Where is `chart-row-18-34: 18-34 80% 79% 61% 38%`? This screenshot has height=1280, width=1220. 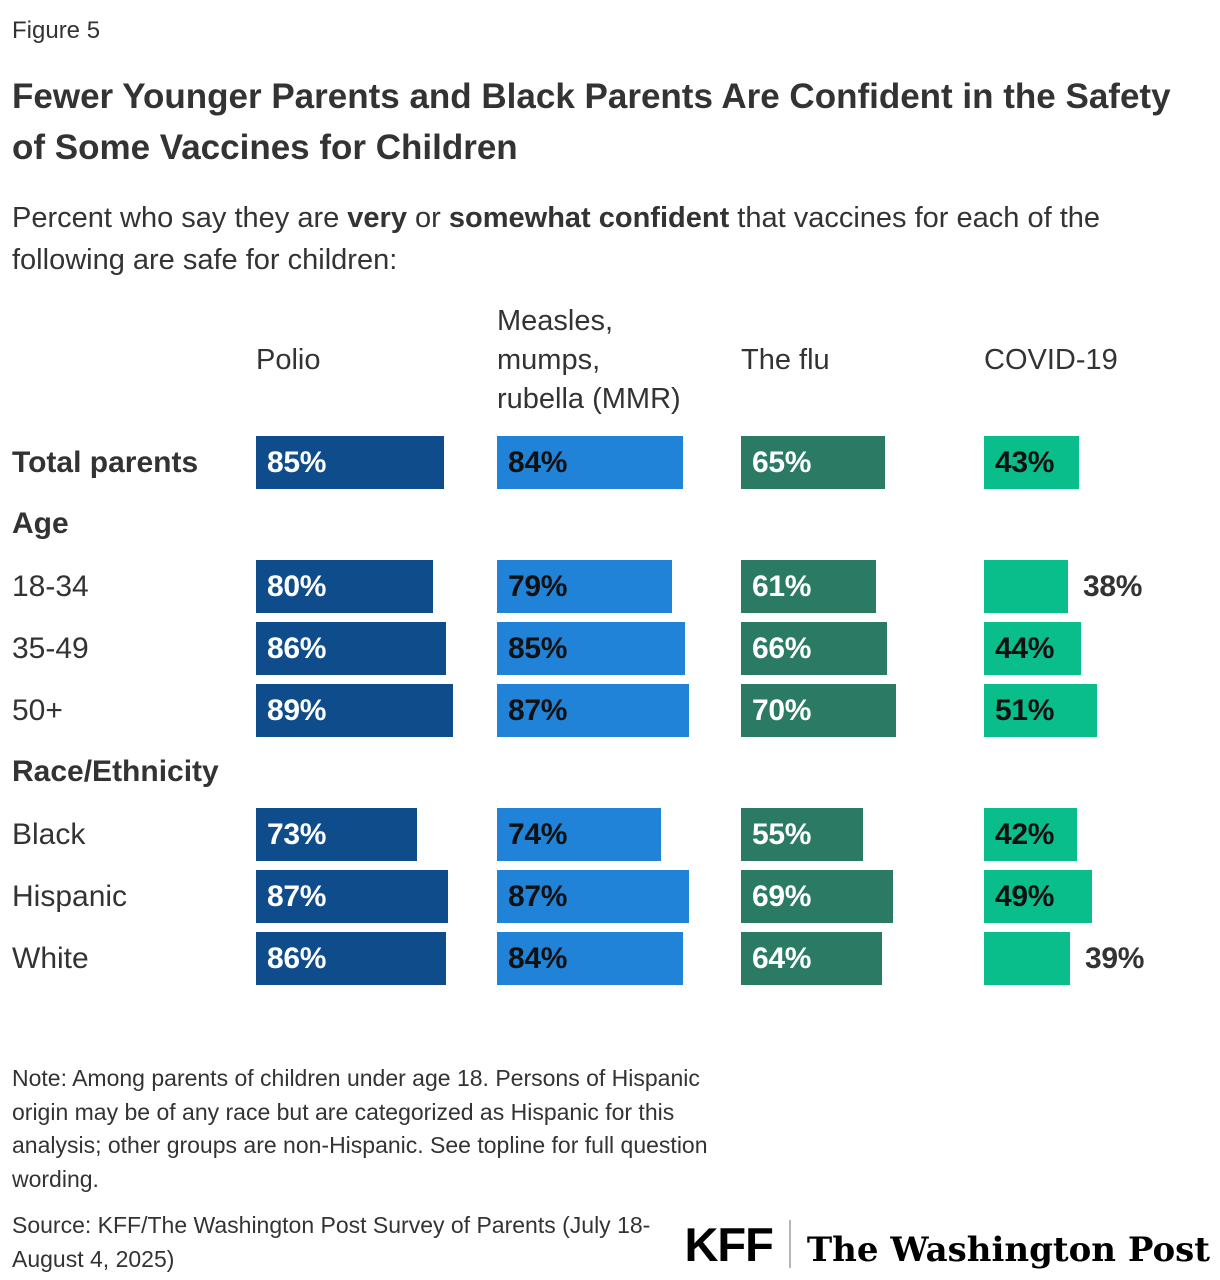
chart-row-18-34: 18-34 80% 79% 61% 38% is located at coordinates (611, 586).